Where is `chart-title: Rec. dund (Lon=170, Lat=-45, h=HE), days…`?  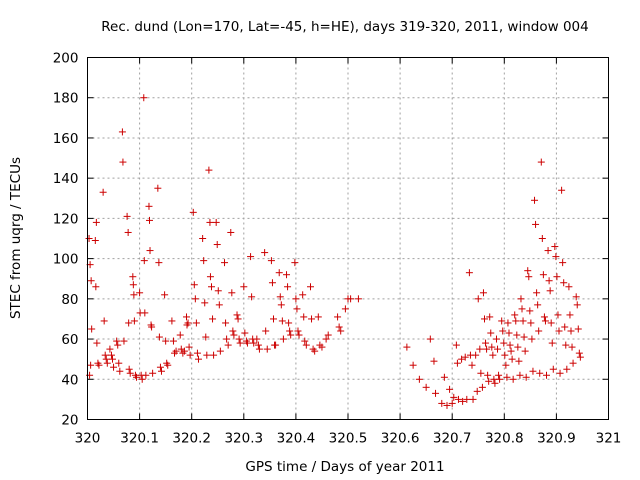 chart-title: Rec. dund (Lon=170, Lat=-45, h=HE), days… is located at coordinates (344, 27).